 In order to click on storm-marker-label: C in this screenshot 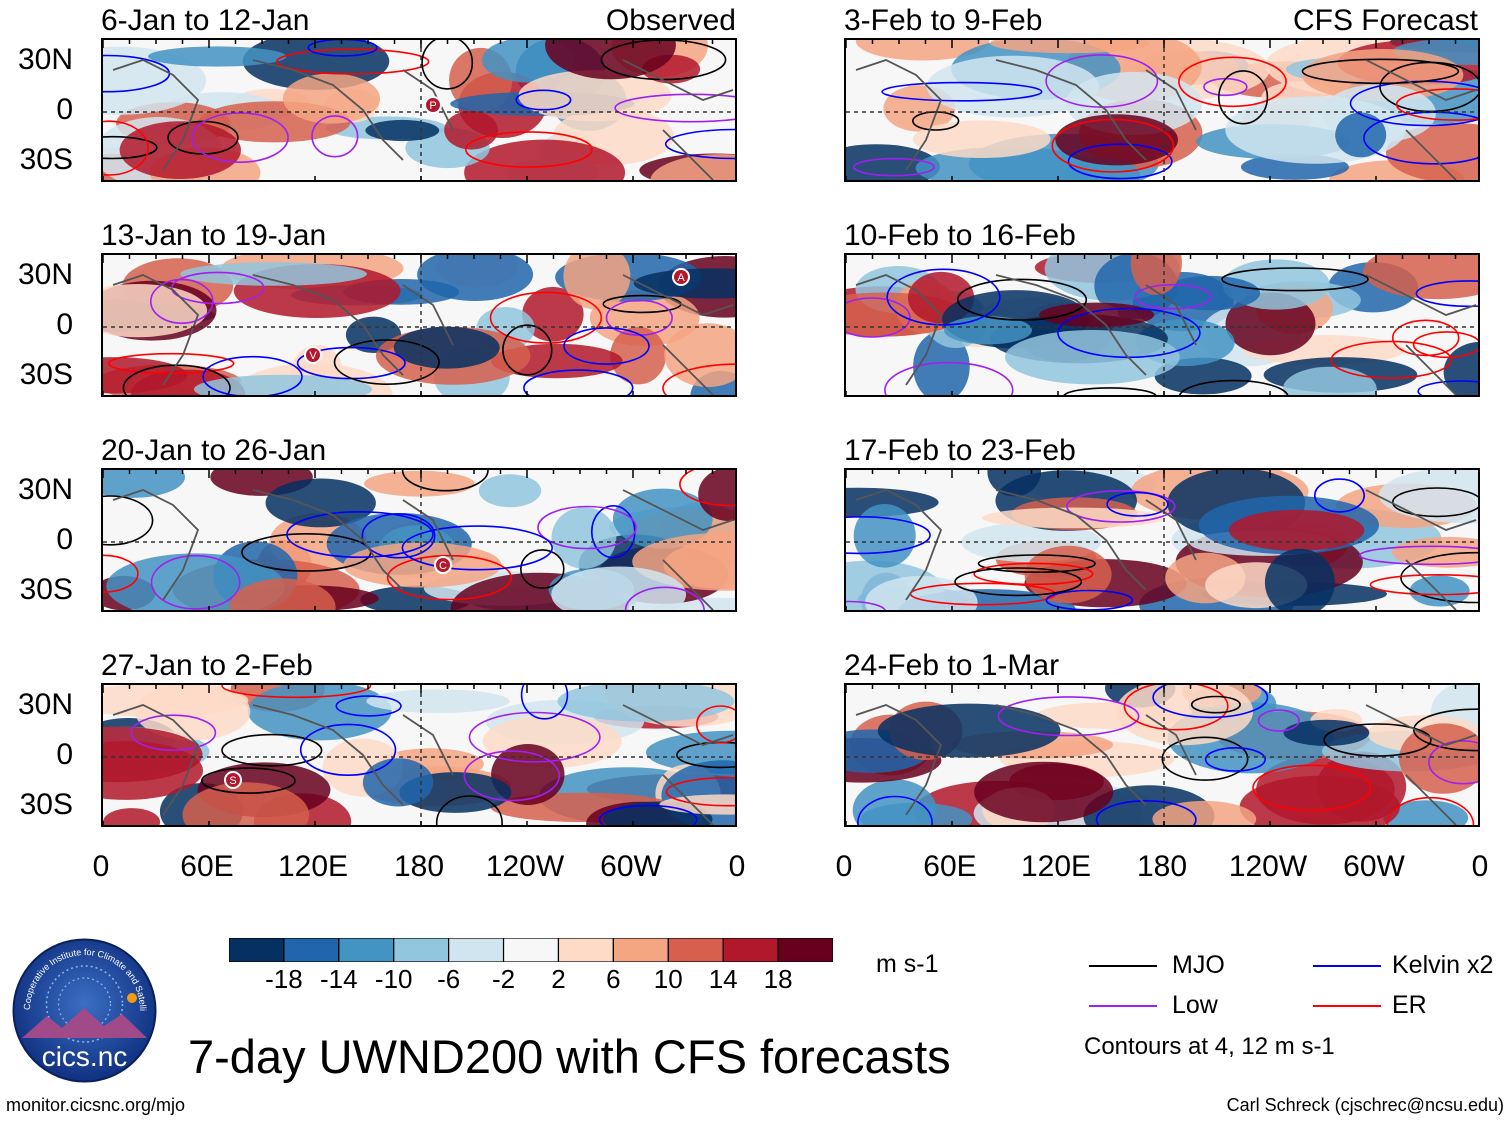, I will do `click(443, 566)`.